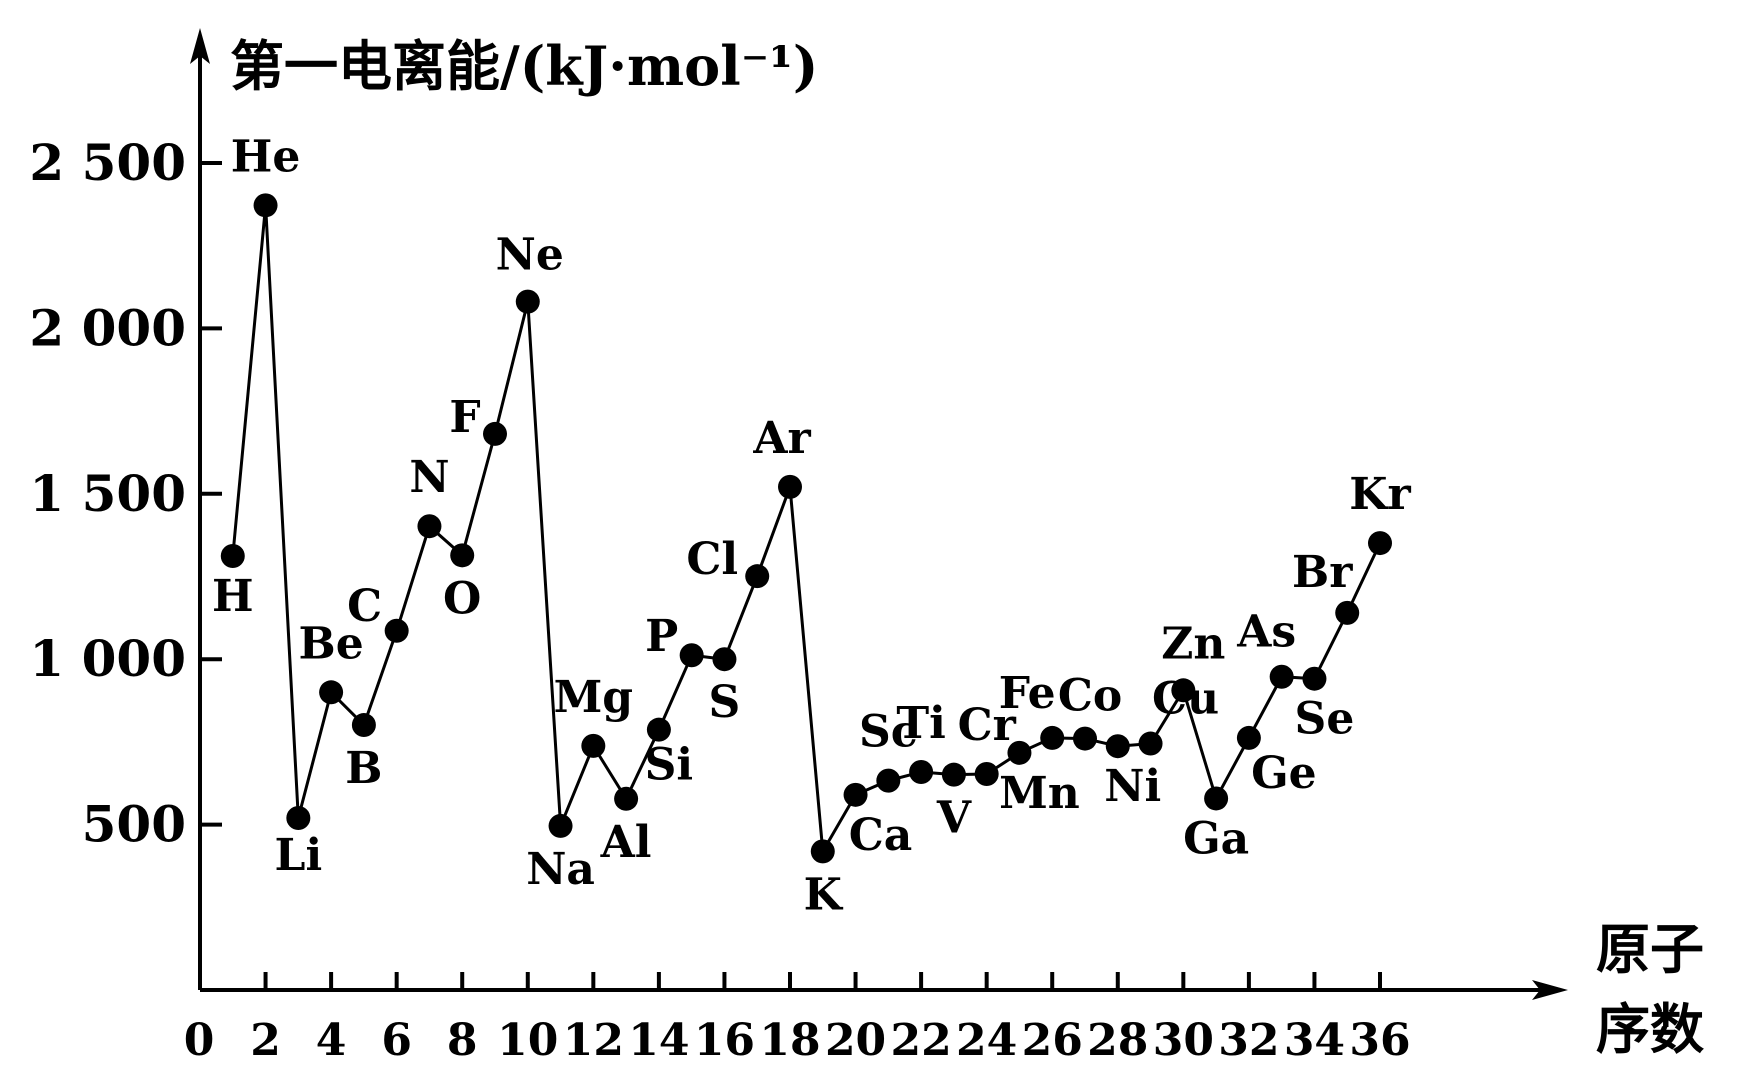 The image size is (1746, 1085). I want to click on x-axis-title-line-2: 序数, so click(1650, 1029).